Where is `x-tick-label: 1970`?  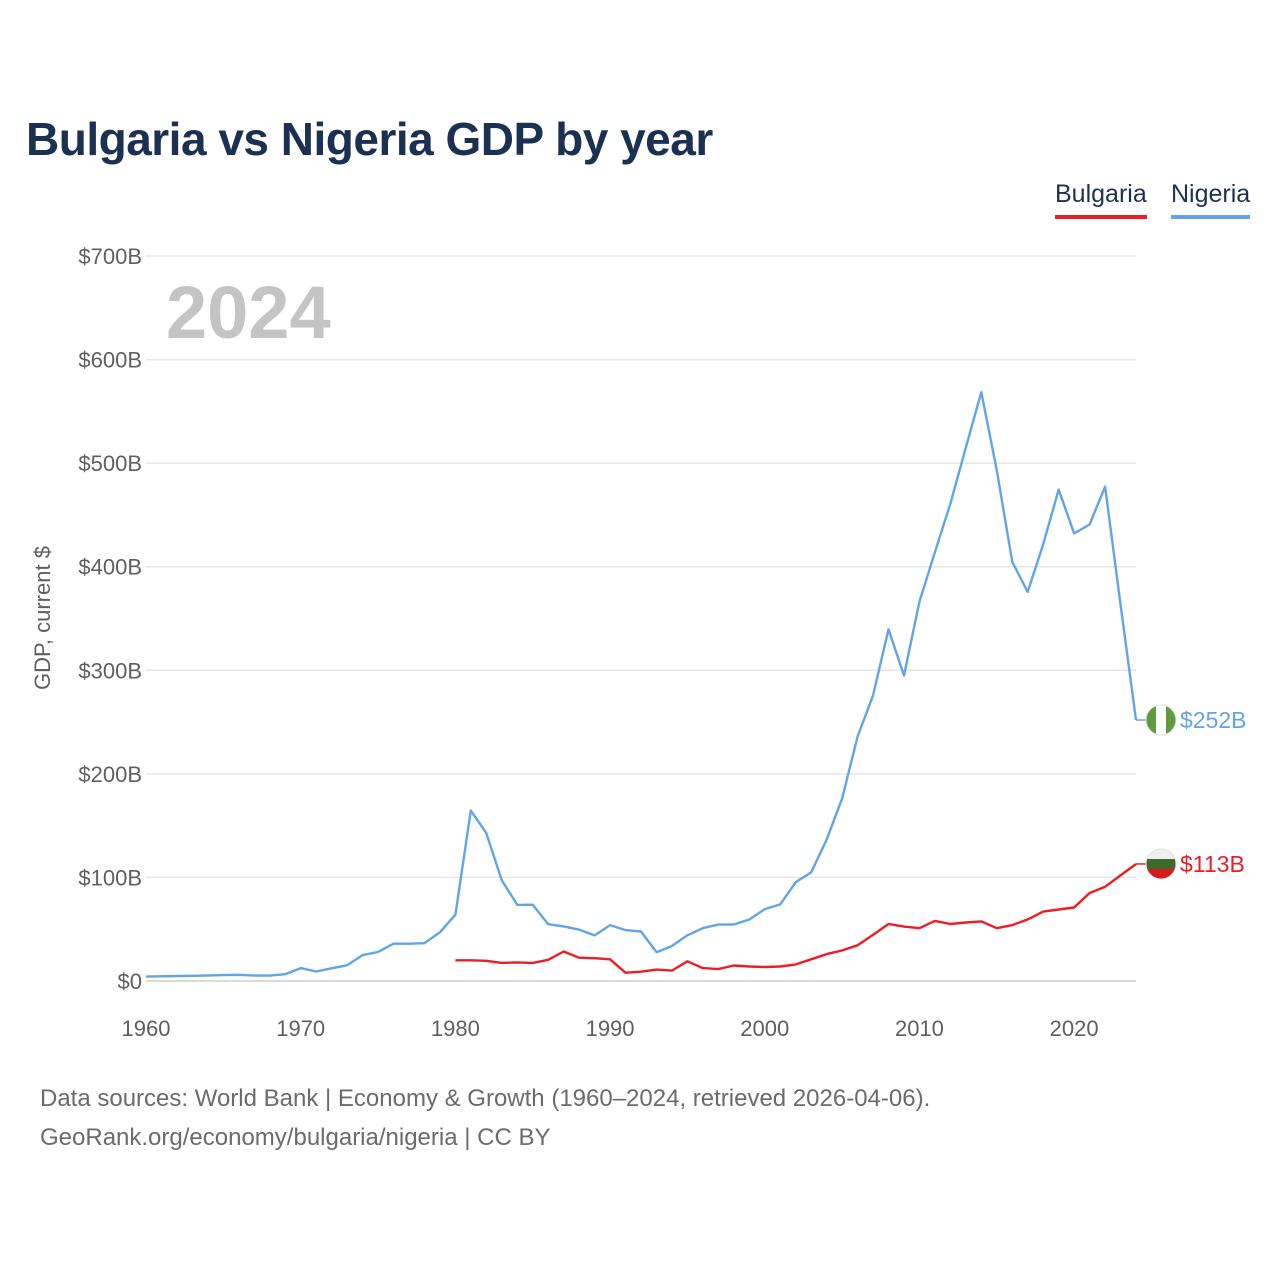 x-tick-label: 1970 is located at coordinates (300, 1028).